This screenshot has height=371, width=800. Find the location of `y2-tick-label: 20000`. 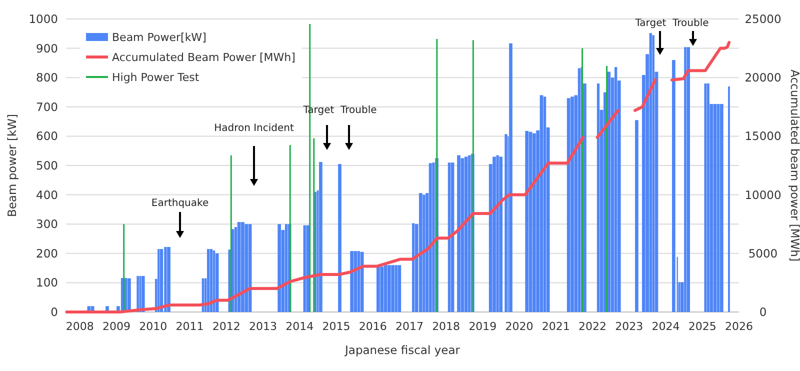

y2-tick-label: 20000 is located at coordinates (763, 77).